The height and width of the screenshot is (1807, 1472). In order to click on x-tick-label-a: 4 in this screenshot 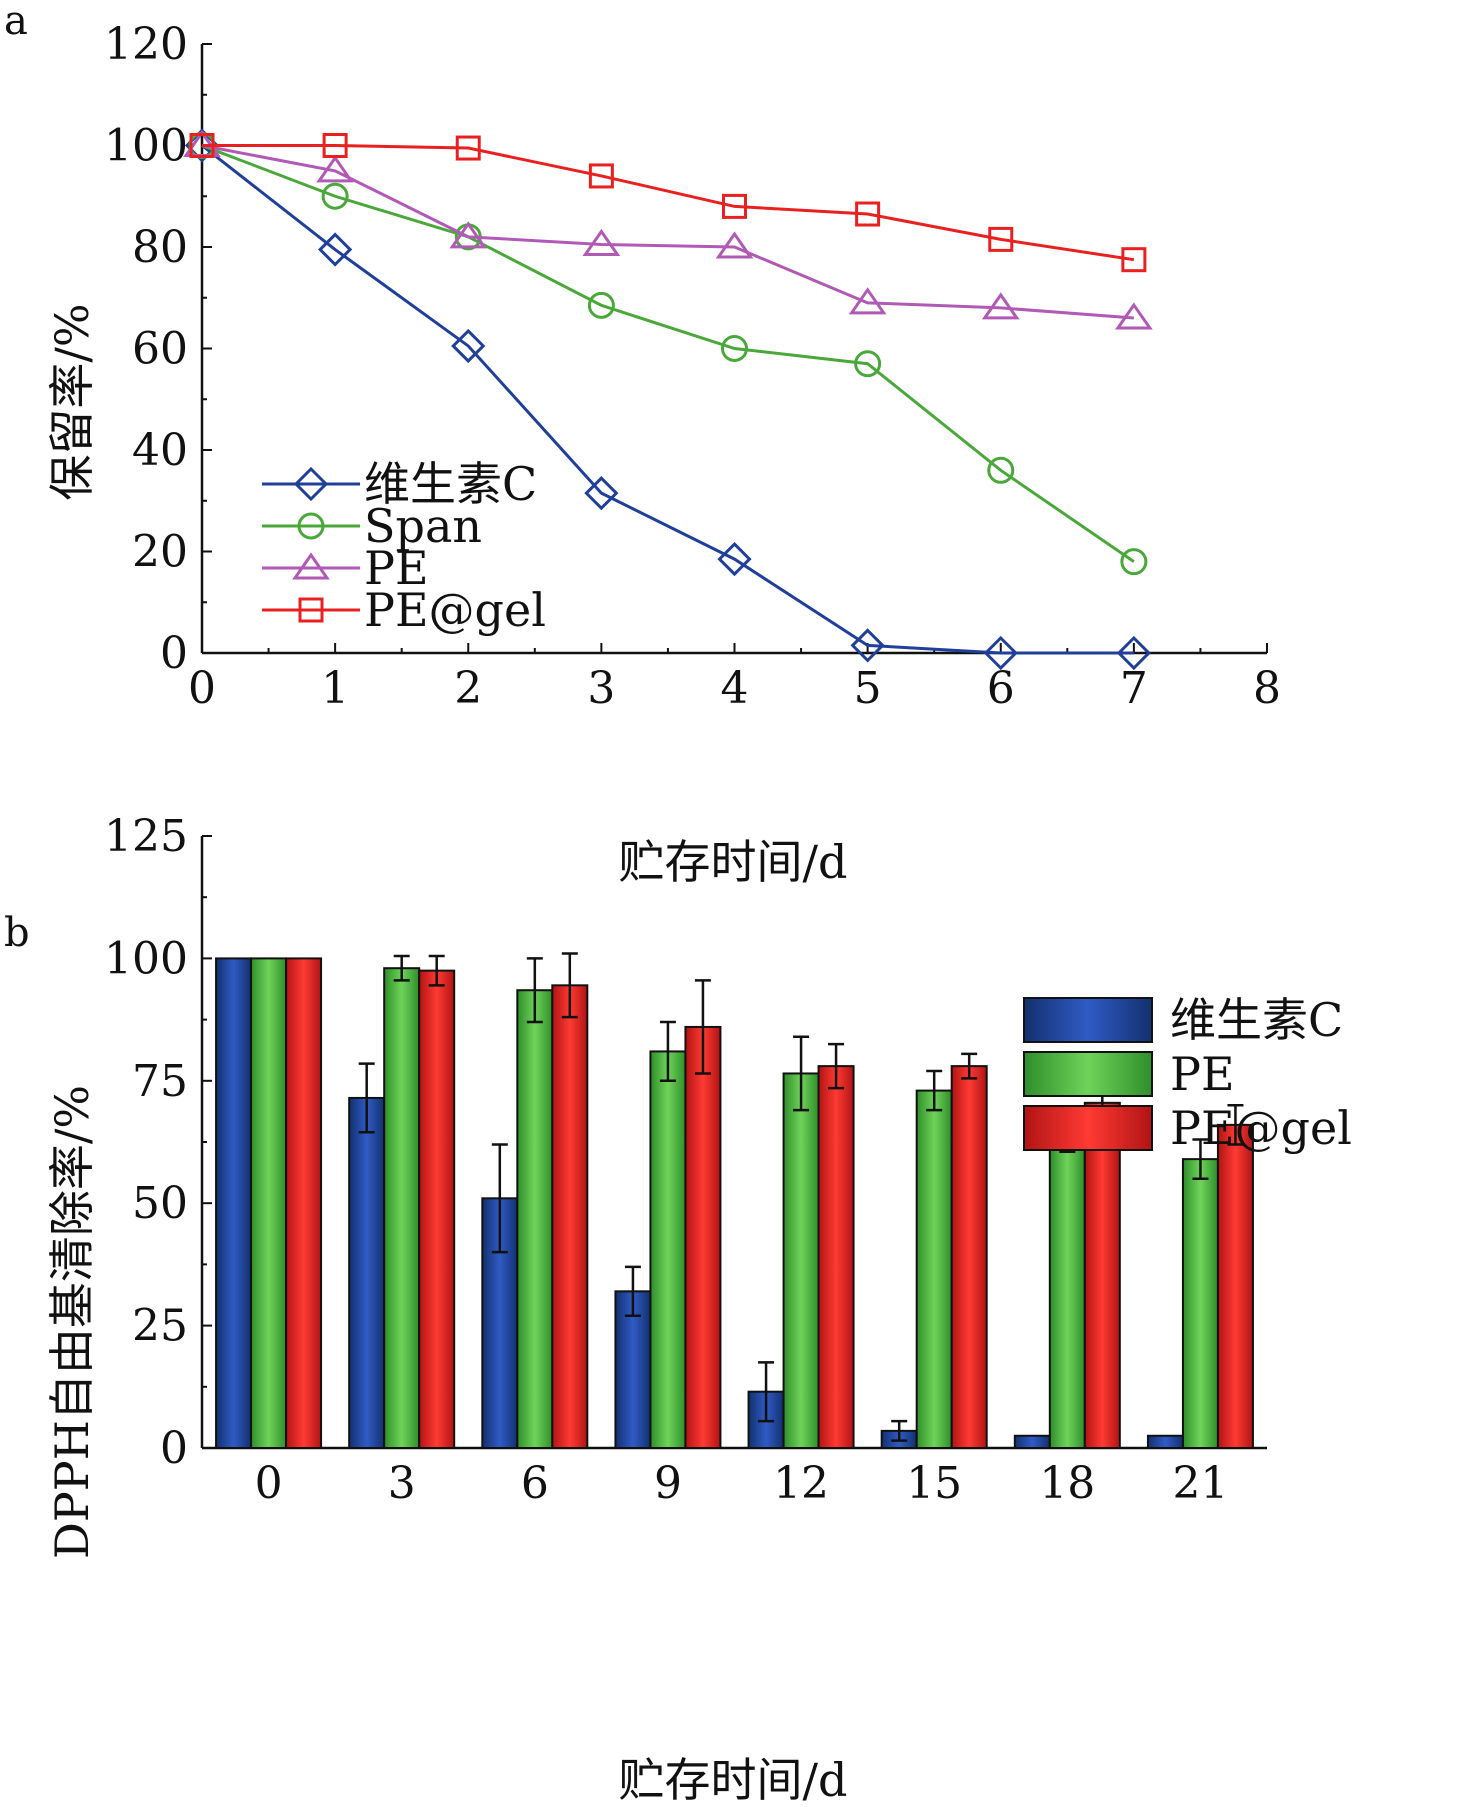, I will do `click(735, 688)`.